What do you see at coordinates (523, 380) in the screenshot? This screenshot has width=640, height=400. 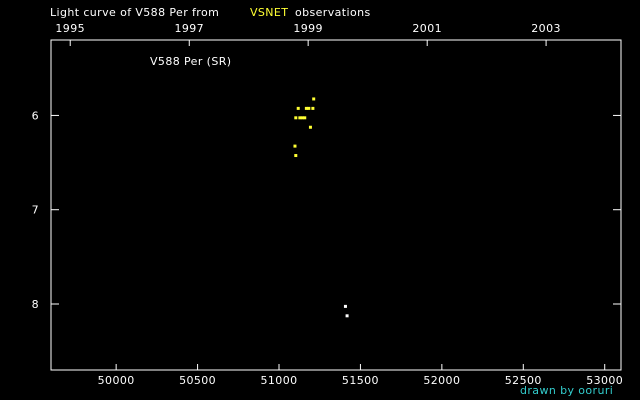 I see `x-tick-label: 52500` at bounding box center [523, 380].